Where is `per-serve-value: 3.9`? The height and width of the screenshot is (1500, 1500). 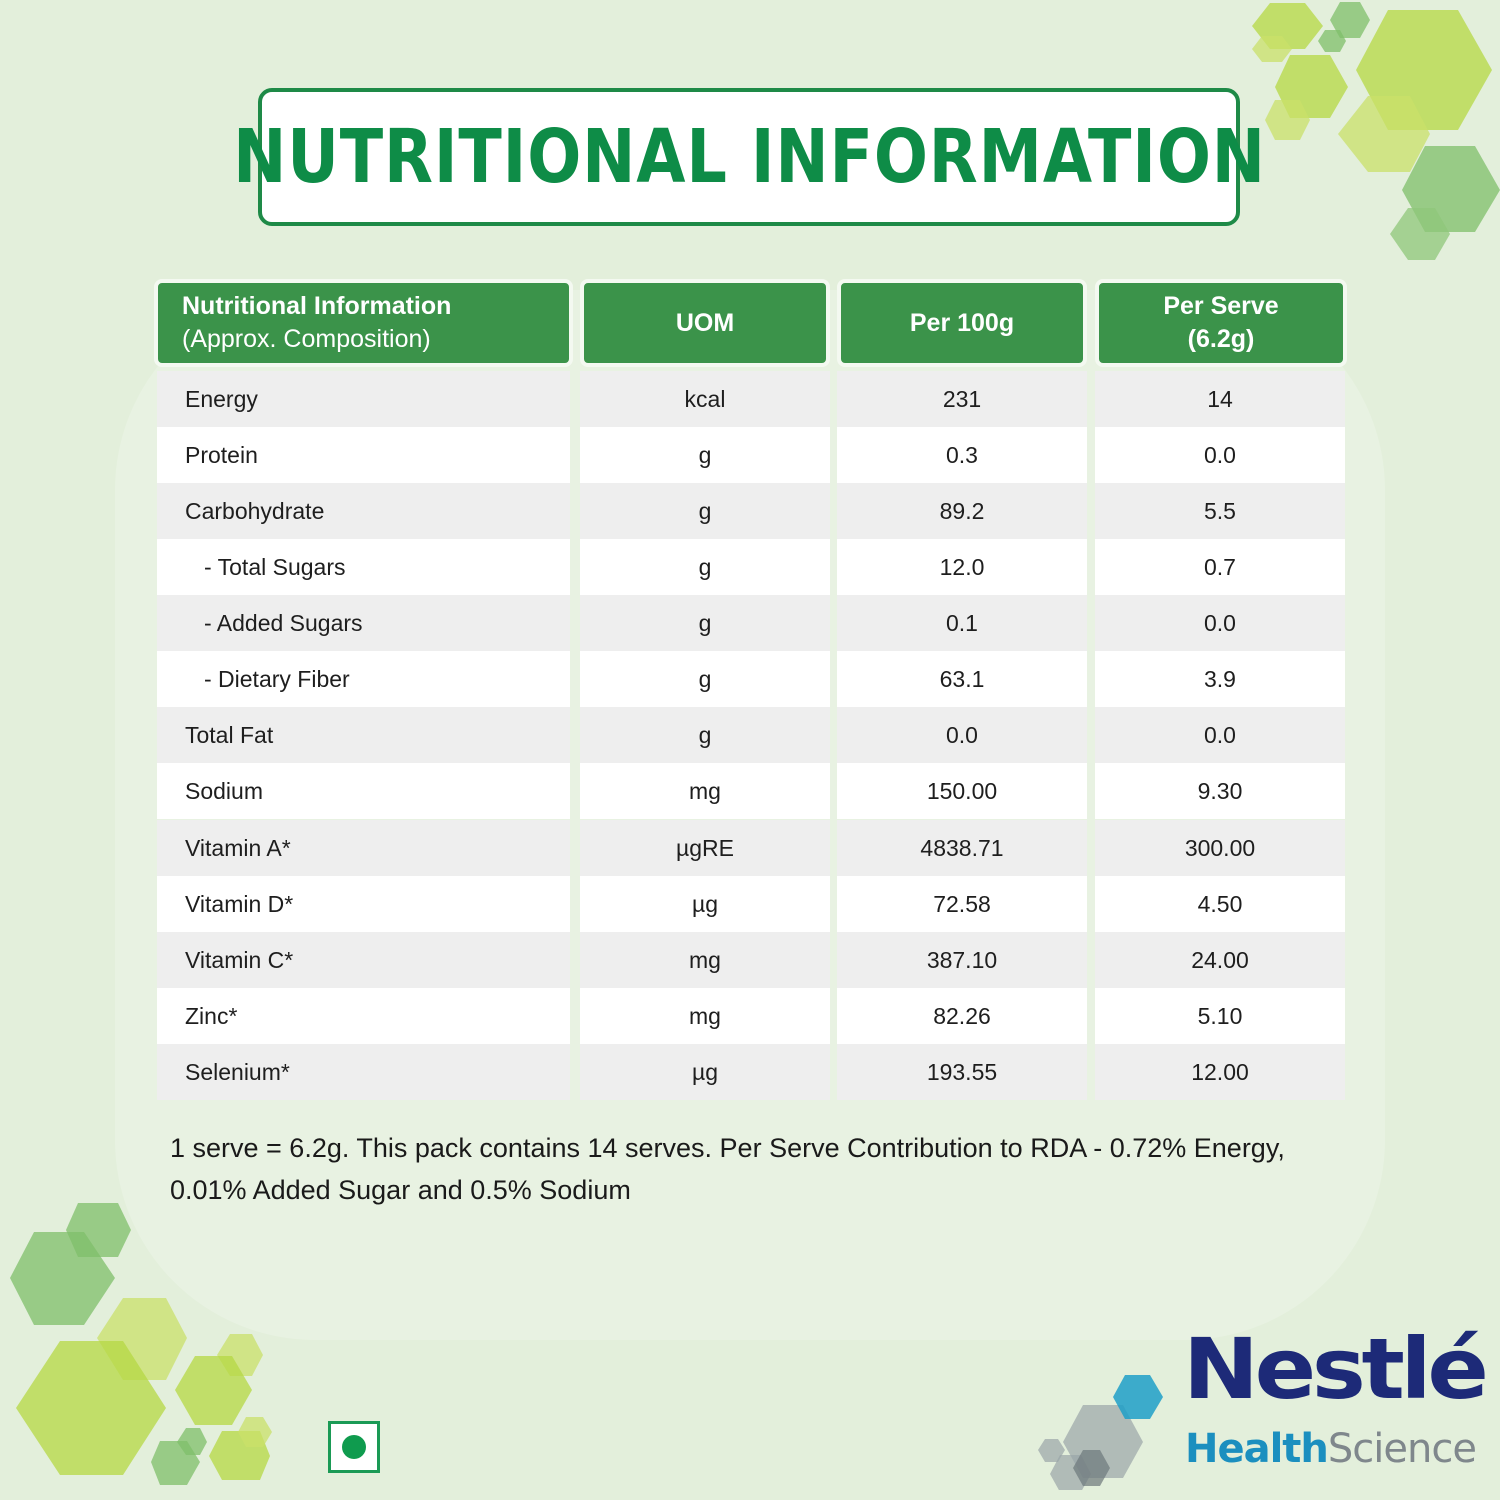 per-serve-value: 3.9 is located at coordinates (1220, 679).